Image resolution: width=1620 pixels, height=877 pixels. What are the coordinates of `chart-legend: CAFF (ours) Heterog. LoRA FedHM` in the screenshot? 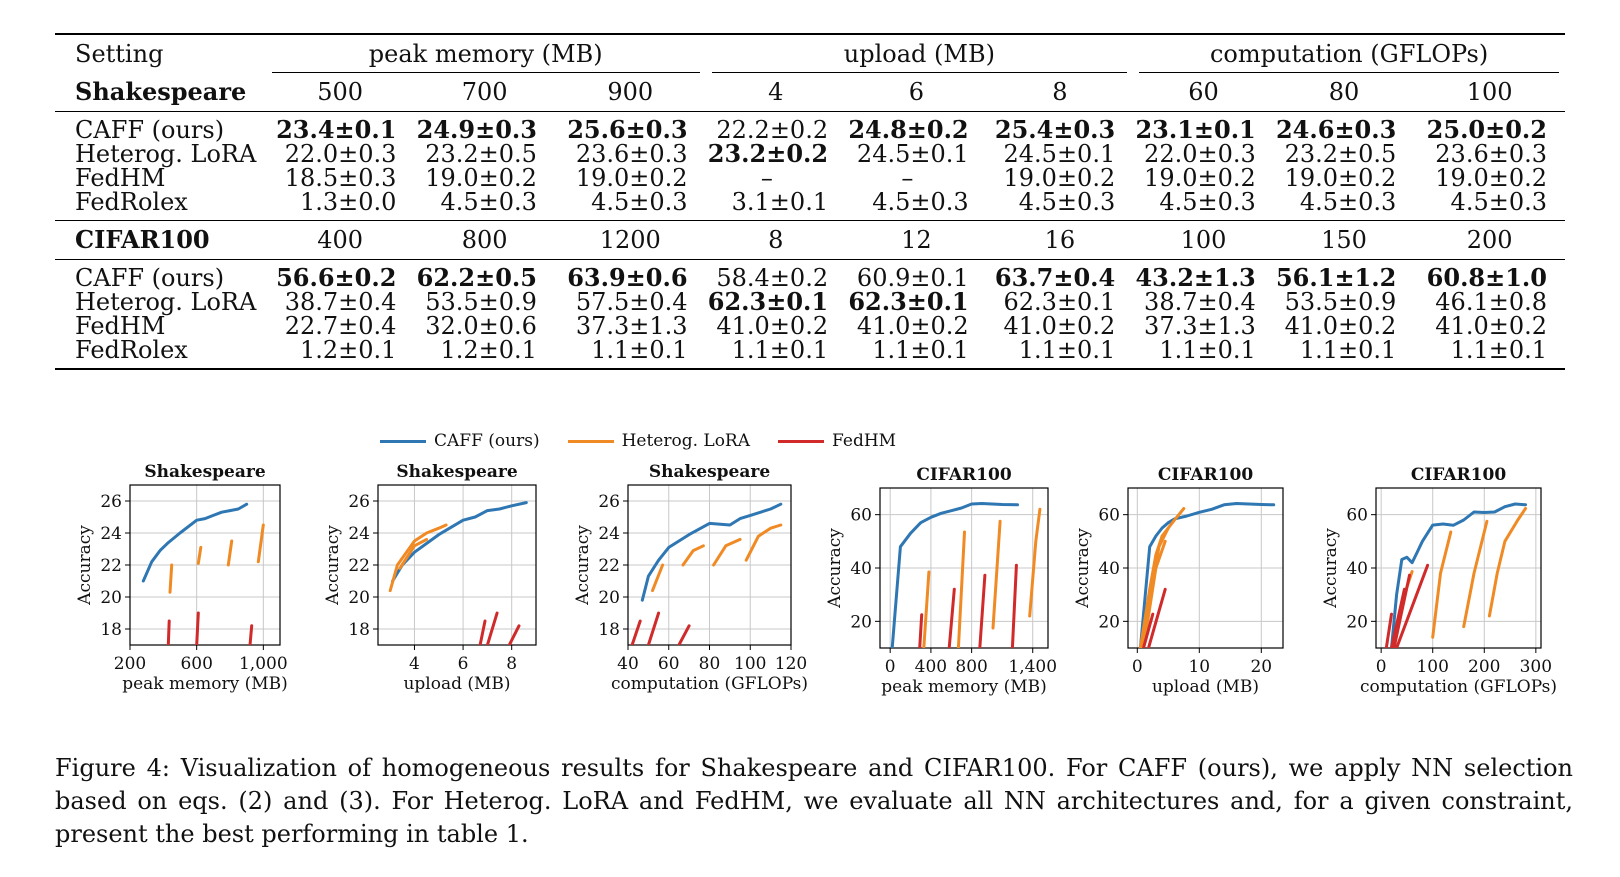 It's located at (638, 441).